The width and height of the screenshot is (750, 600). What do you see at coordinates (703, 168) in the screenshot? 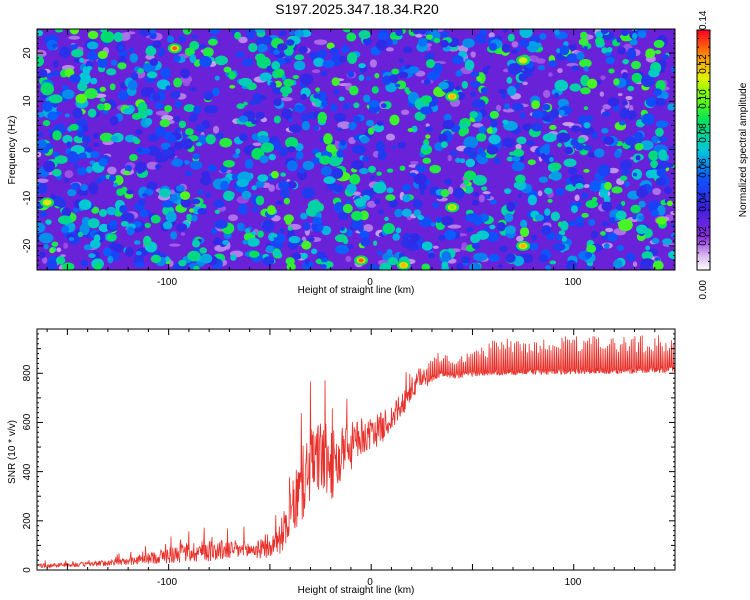
I see `colorbar-tick-3: 0.06` at bounding box center [703, 168].